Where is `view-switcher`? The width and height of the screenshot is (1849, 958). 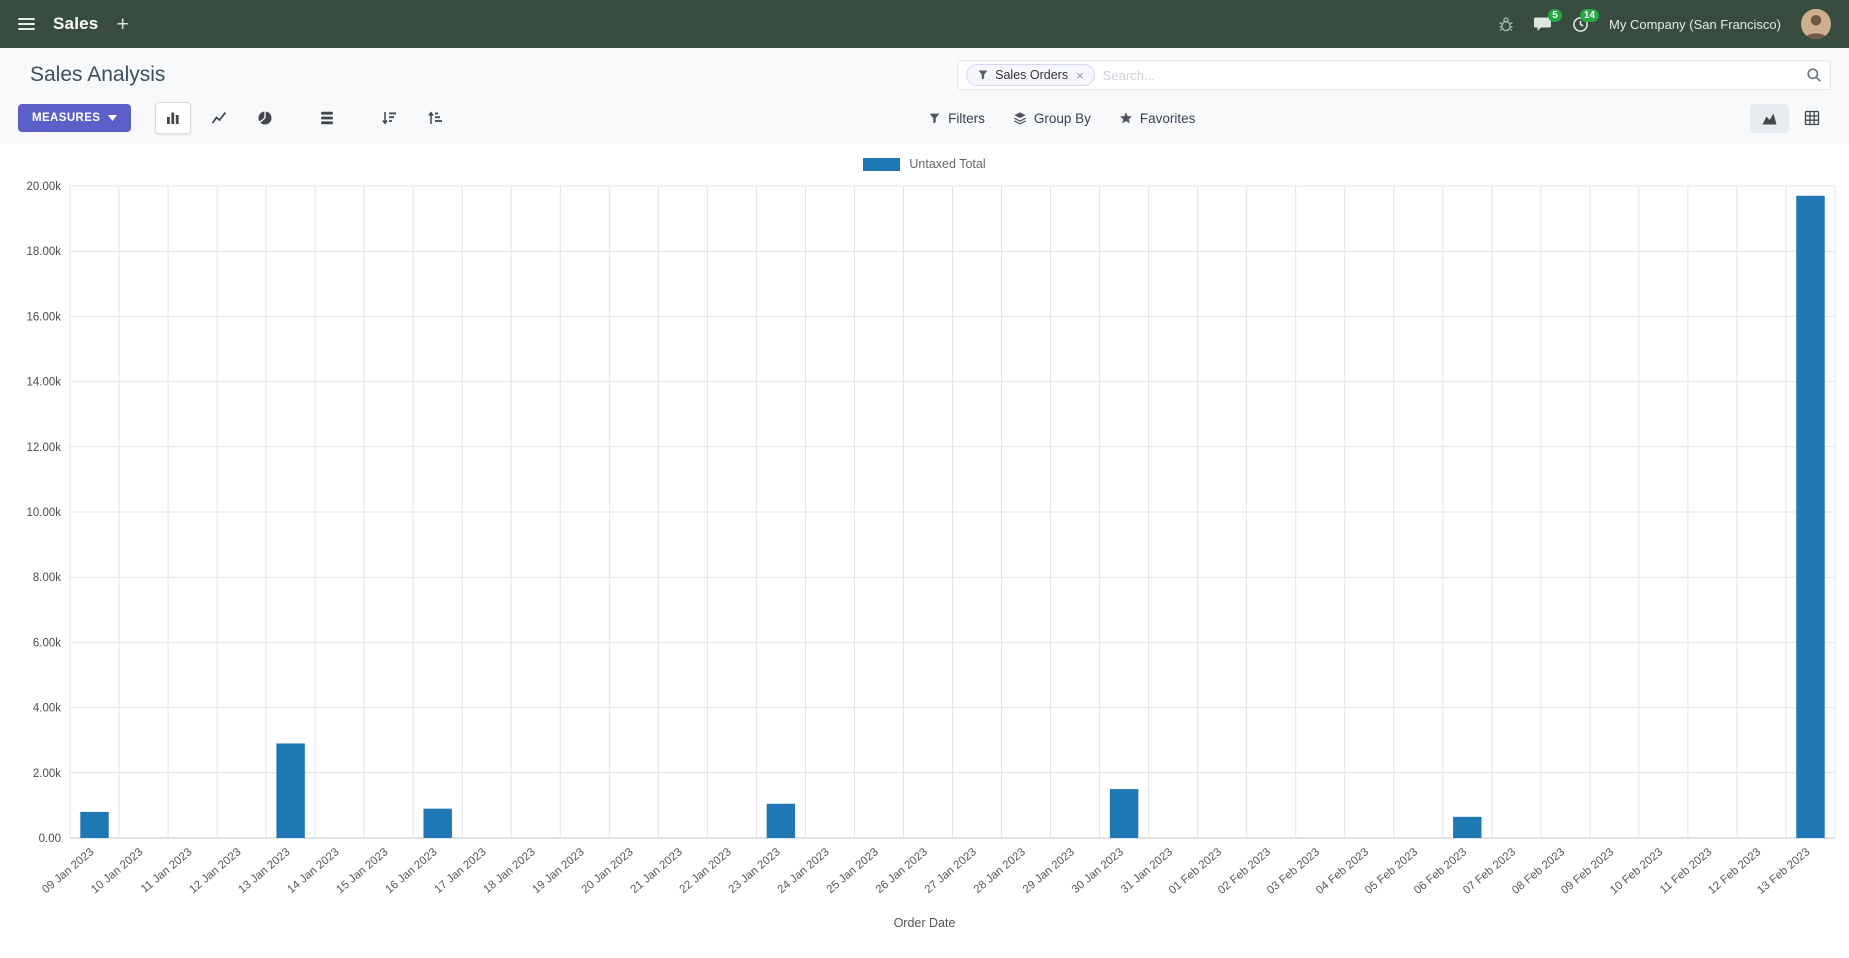
view-switcher is located at coordinates (1790, 118).